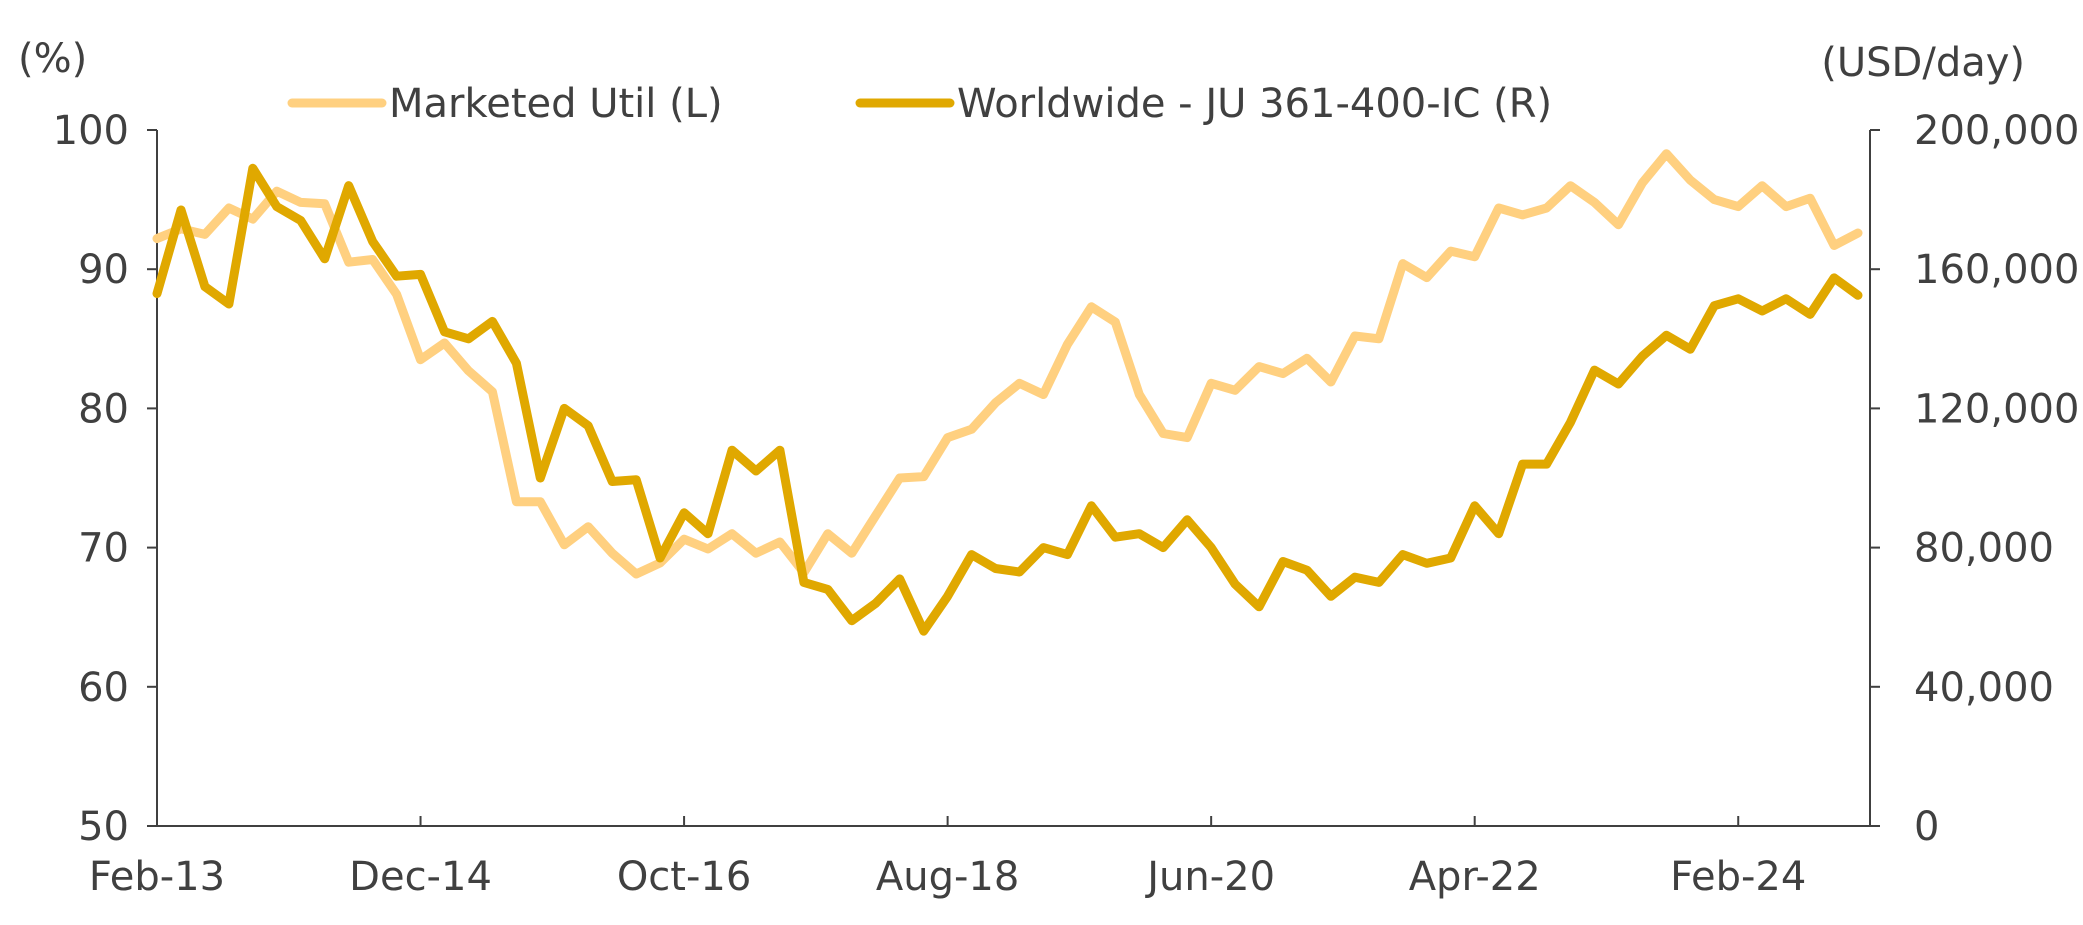 This screenshot has width=2083, height=925. What do you see at coordinates (1996, 409) in the screenshot?
I see `right-tick-label: 120,000` at bounding box center [1996, 409].